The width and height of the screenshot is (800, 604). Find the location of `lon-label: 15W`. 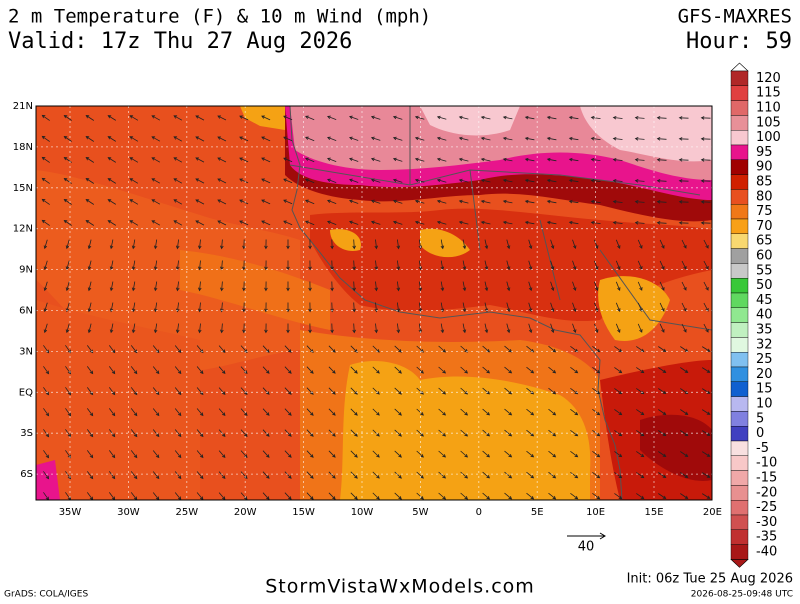

lon-label: 15W is located at coordinates (303, 512).